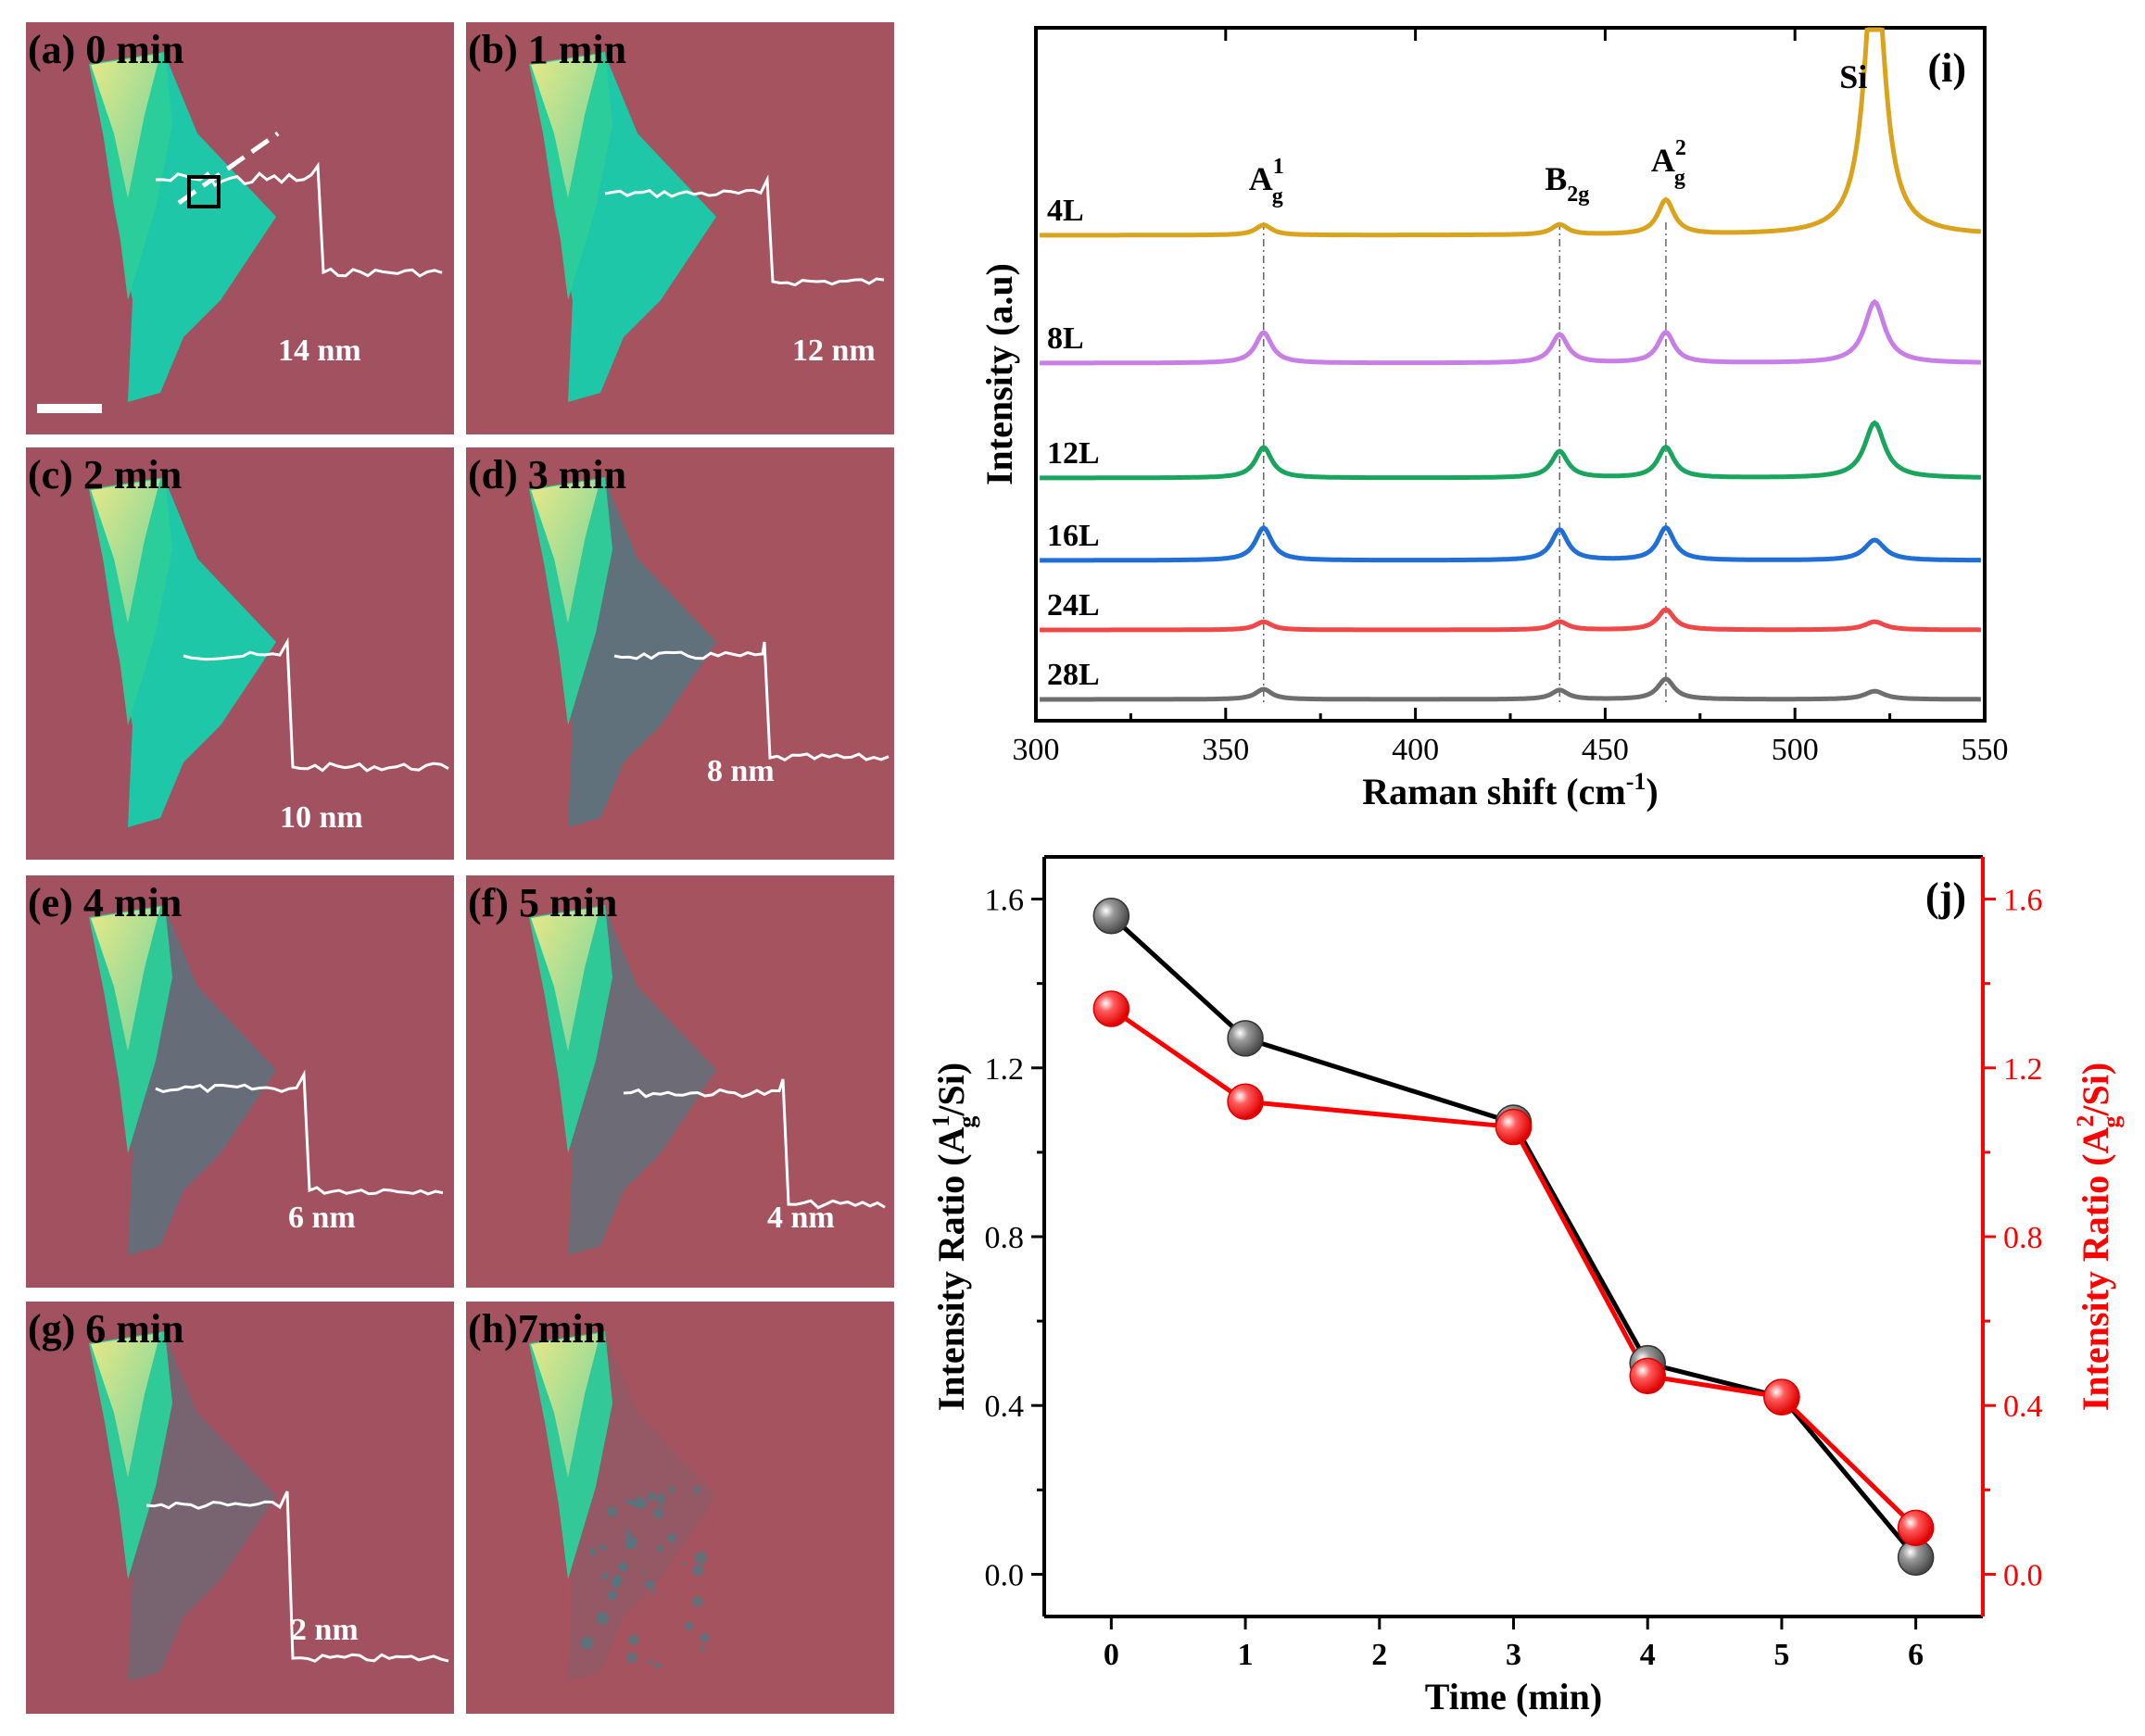 The width and height of the screenshot is (2145, 1736). What do you see at coordinates (1005, 901) in the screenshot?
I see `y-tick-label-left: 1.6` at bounding box center [1005, 901].